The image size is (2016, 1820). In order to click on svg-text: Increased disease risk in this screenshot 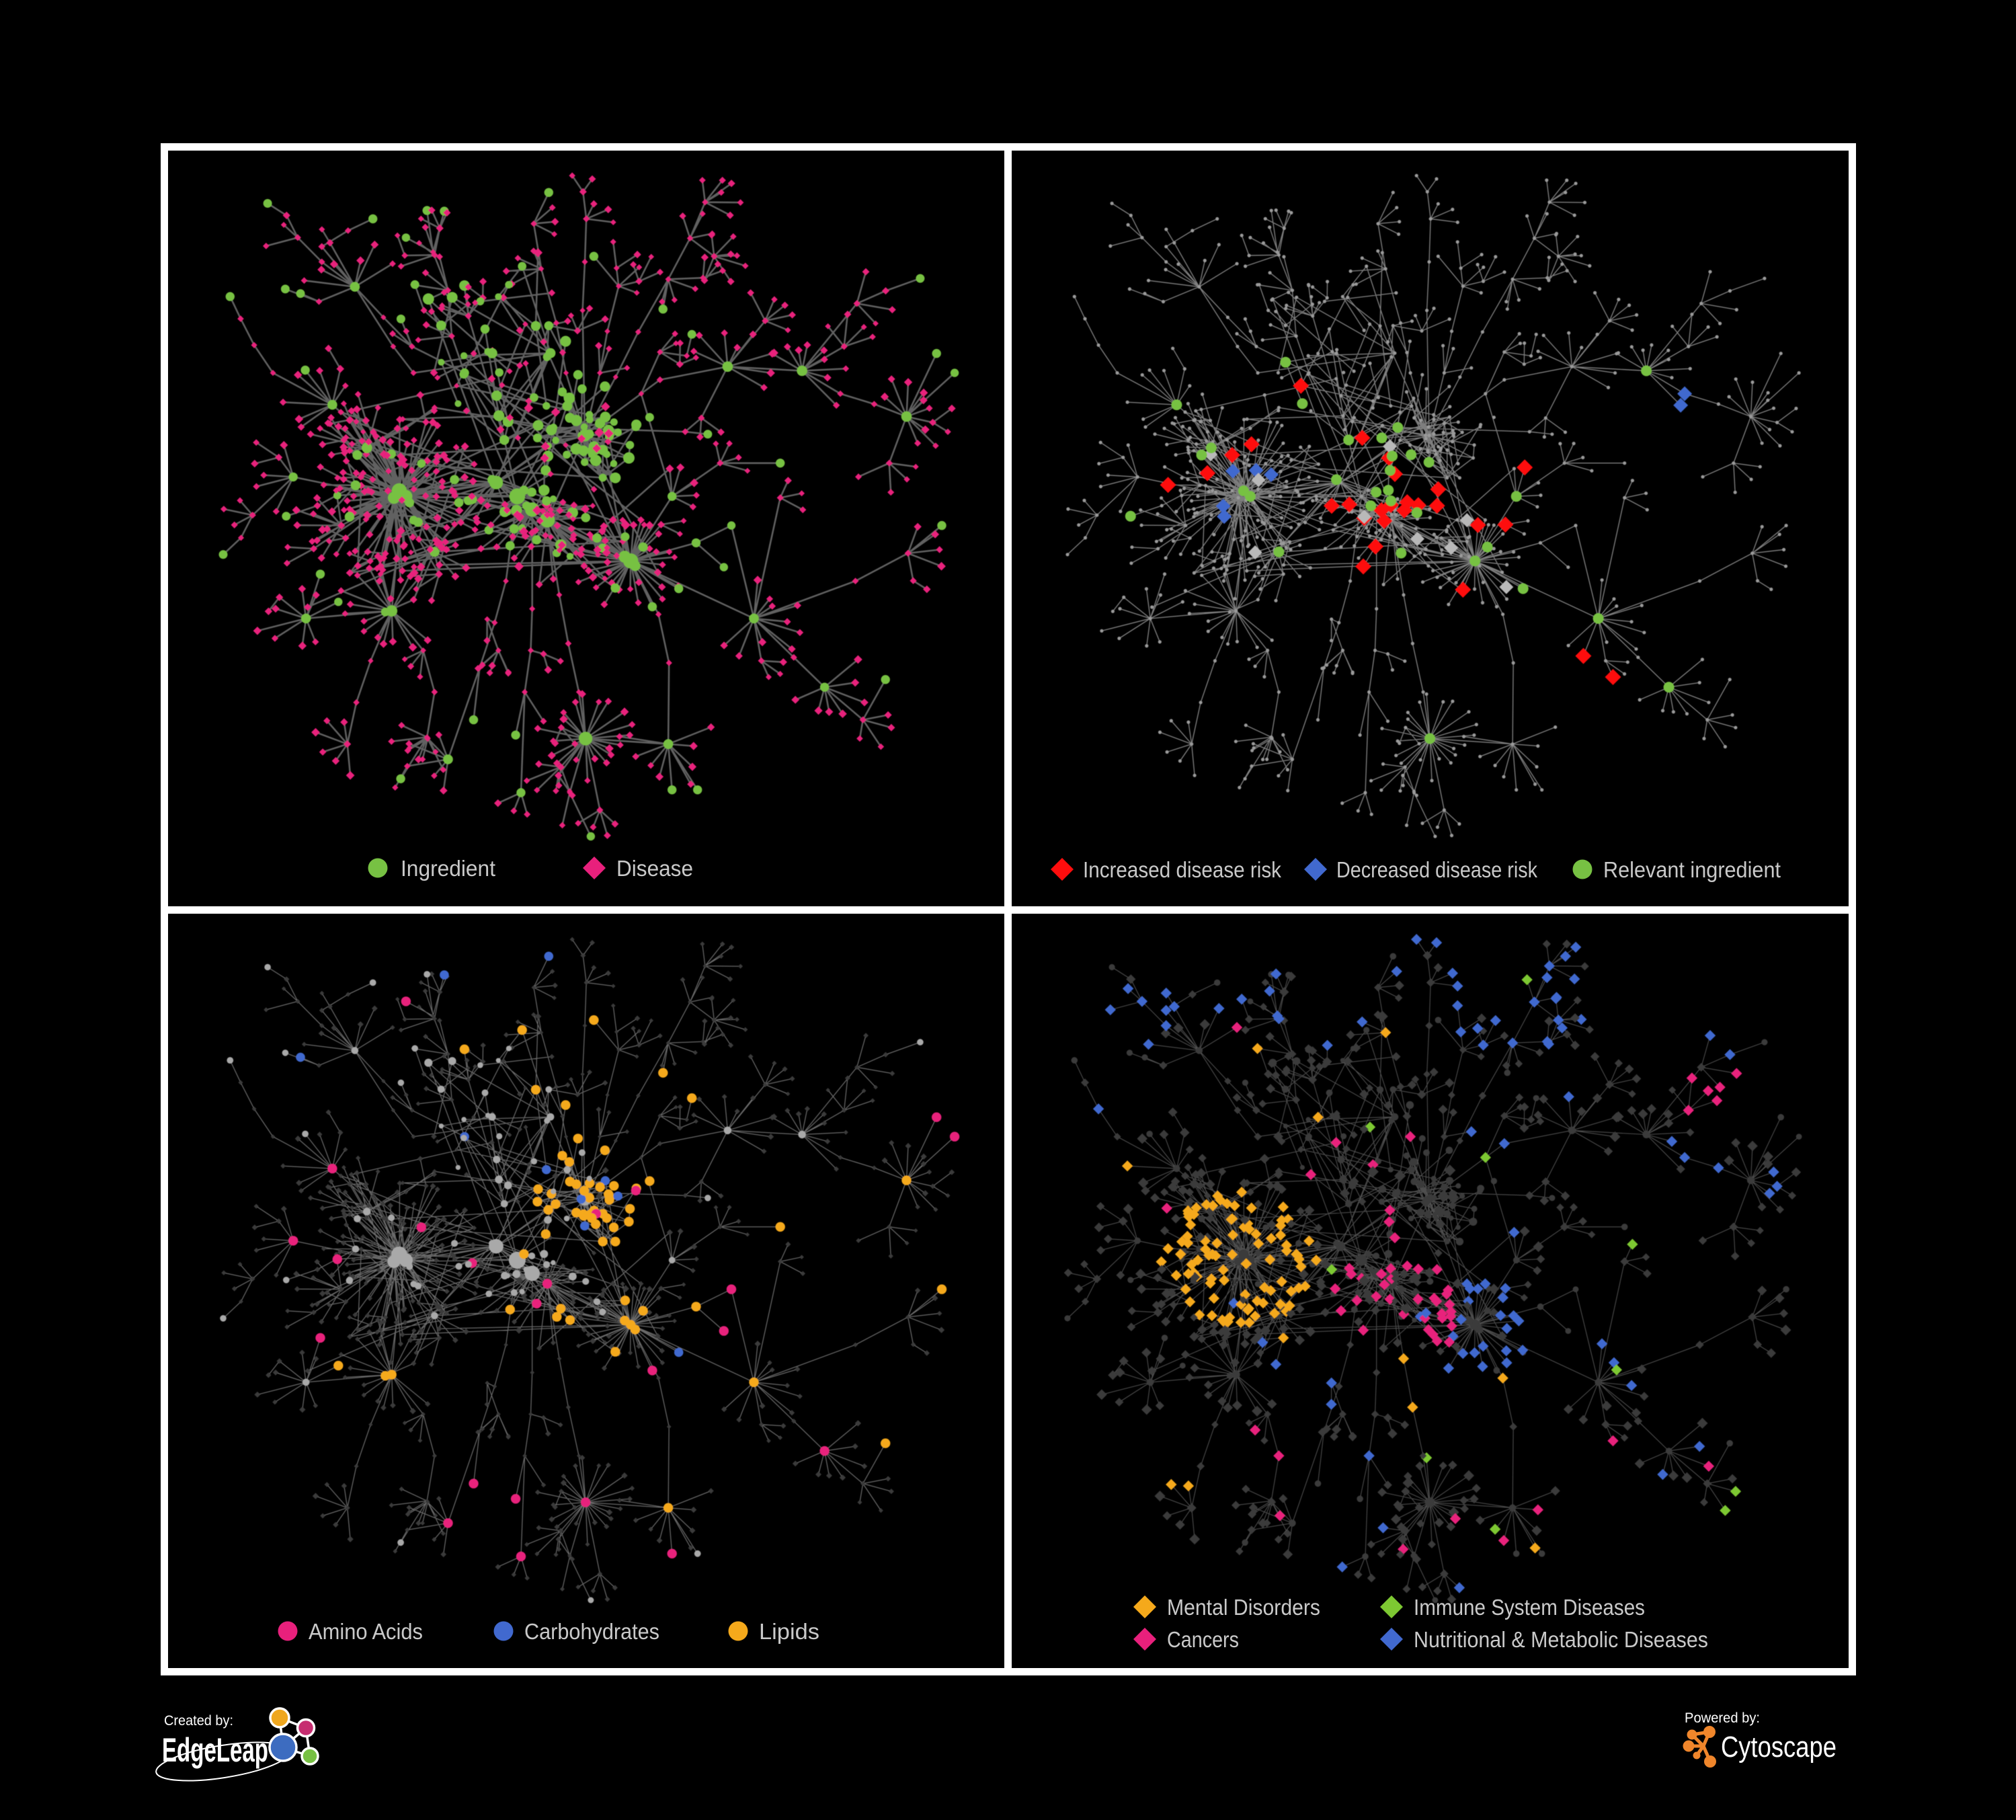, I will do `click(1182, 869)`.